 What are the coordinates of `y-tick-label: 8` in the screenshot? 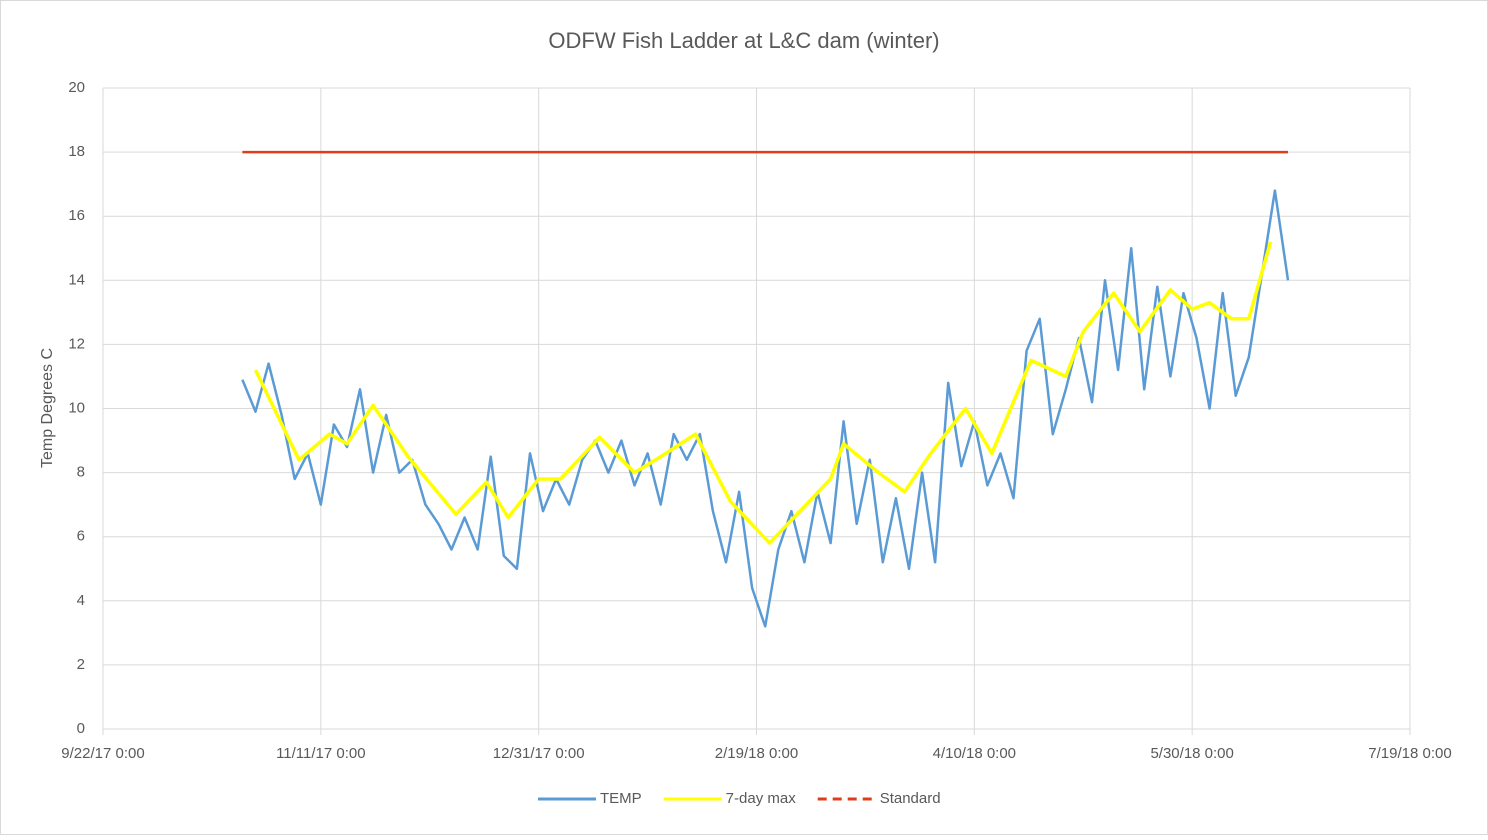 It's located at (81, 472).